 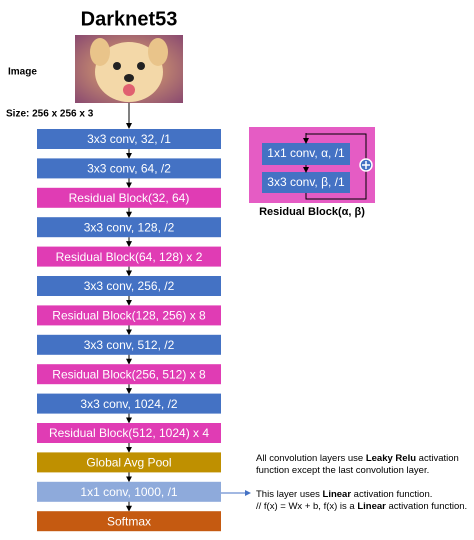 I want to click on layer-label: Global Avg Pool, so click(x=128, y=463).